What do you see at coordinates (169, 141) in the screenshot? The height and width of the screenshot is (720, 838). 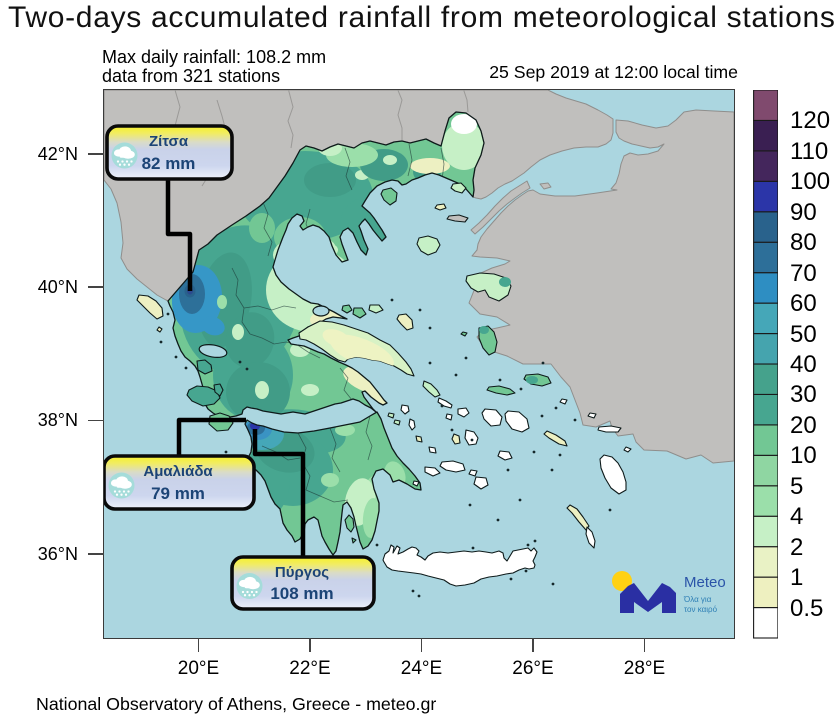 I see `svg-text: Ζίτσα` at bounding box center [169, 141].